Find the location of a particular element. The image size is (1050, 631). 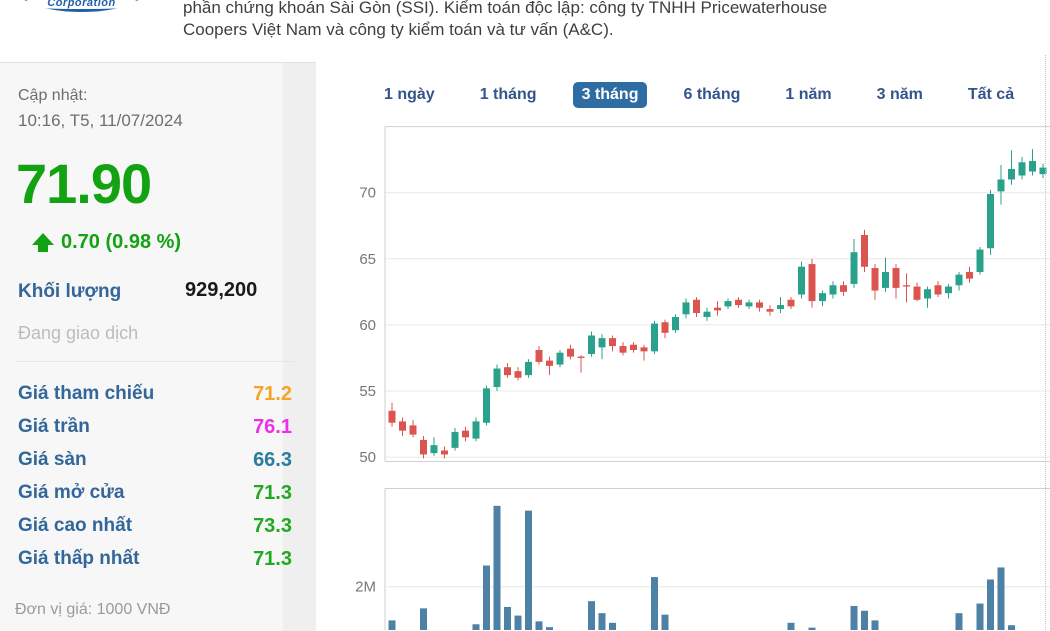

price-row-label: Giá tham chiếu is located at coordinates (86, 393).